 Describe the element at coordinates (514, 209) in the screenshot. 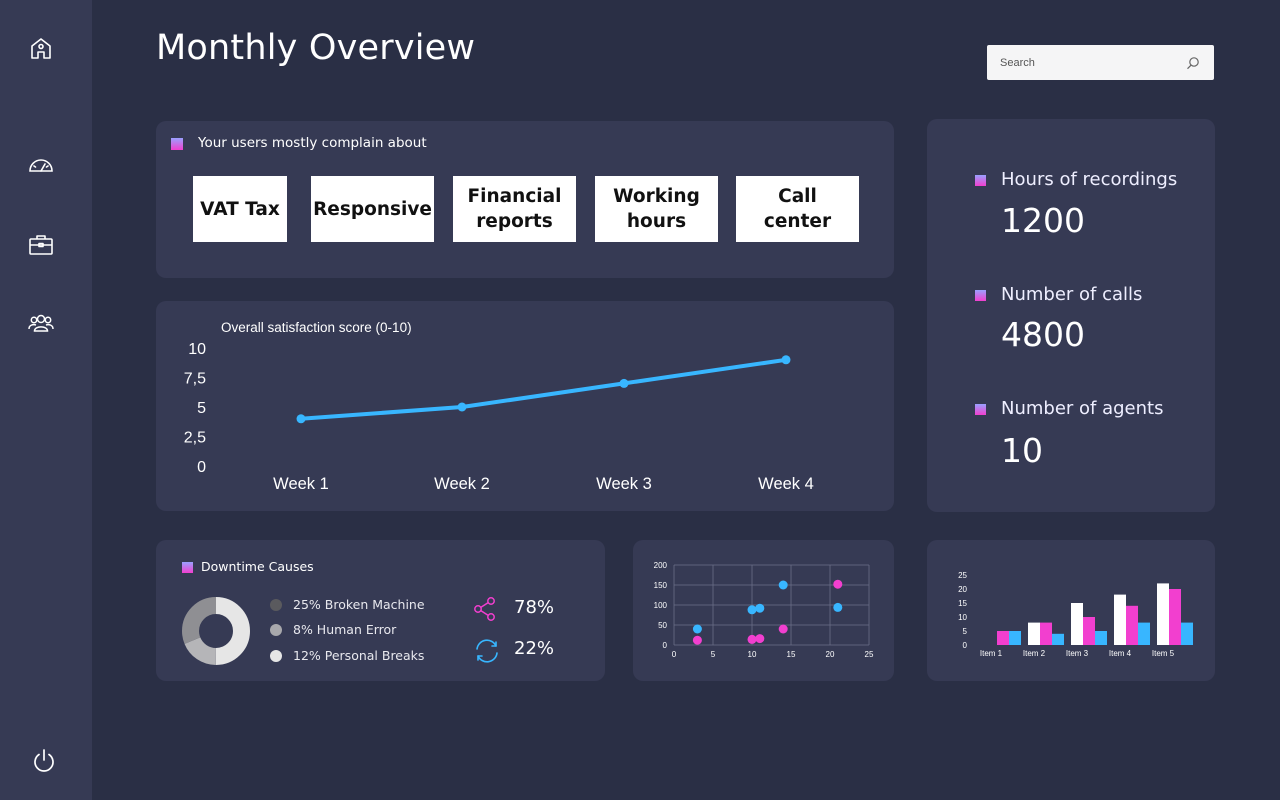

I see `complaint-tag: Financial reports` at that location.